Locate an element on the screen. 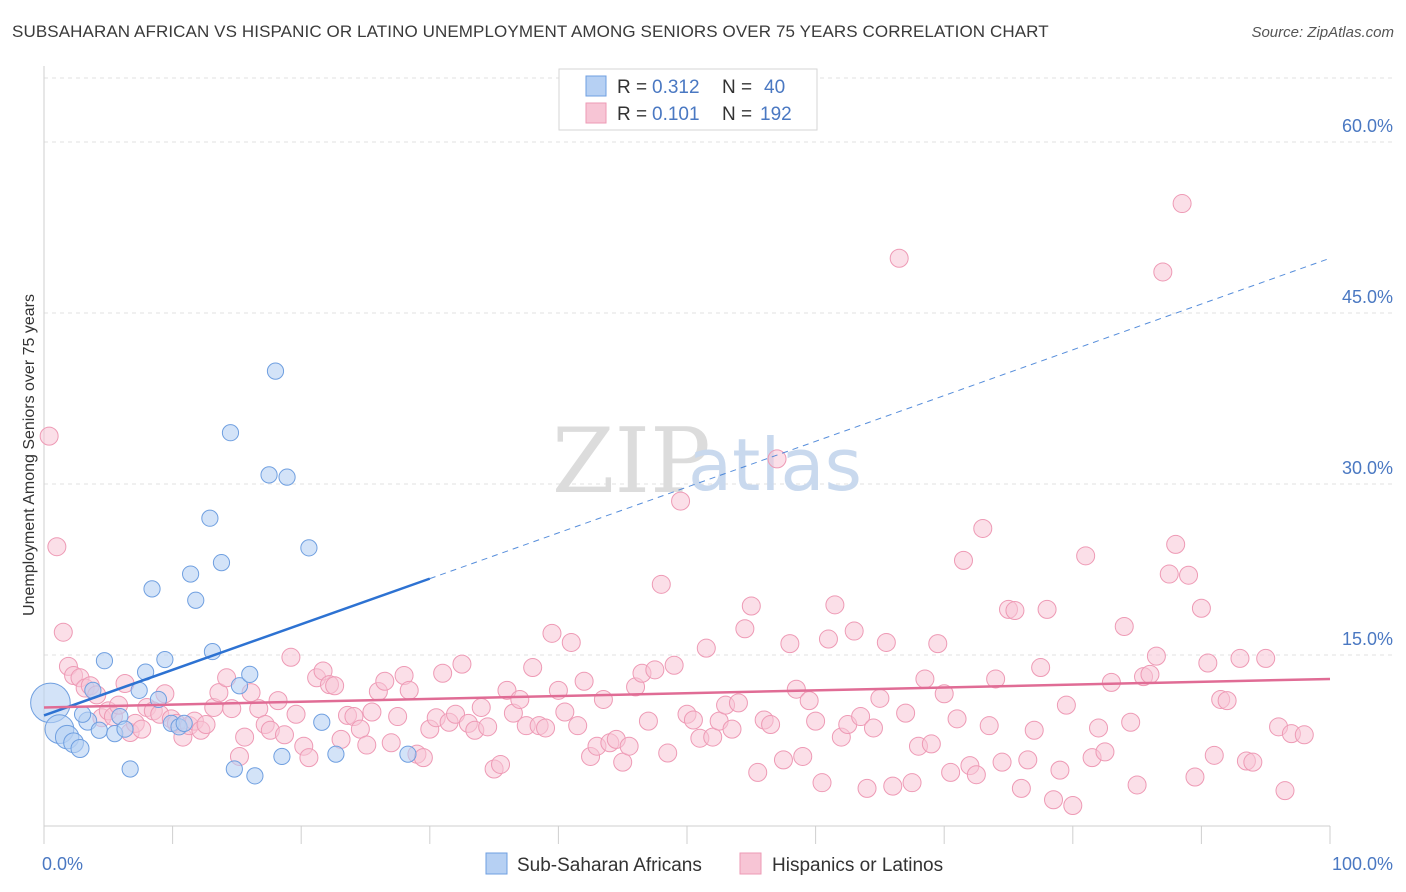 This screenshot has height=892, width=1406. legend-n-value-hispanic: 192 is located at coordinates (776, 114).